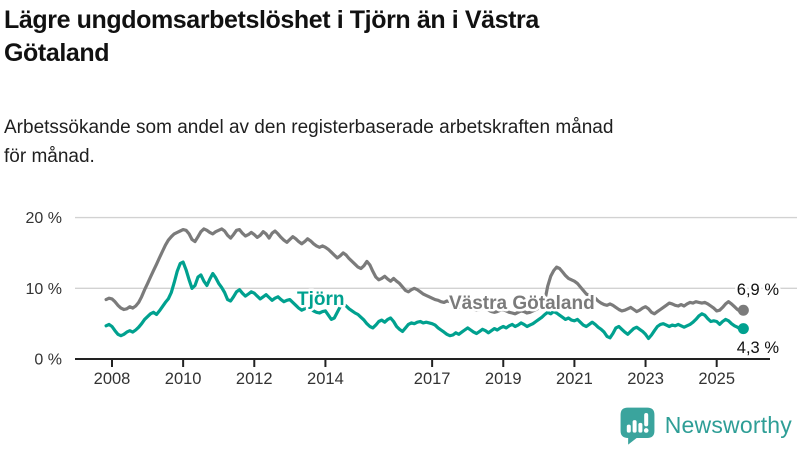 The width and height of the screenshot is (800, 450). Describe the element at coordinates (574, 379) in the screenshot. I see `x-tick-label-2021: 2021` at that location.